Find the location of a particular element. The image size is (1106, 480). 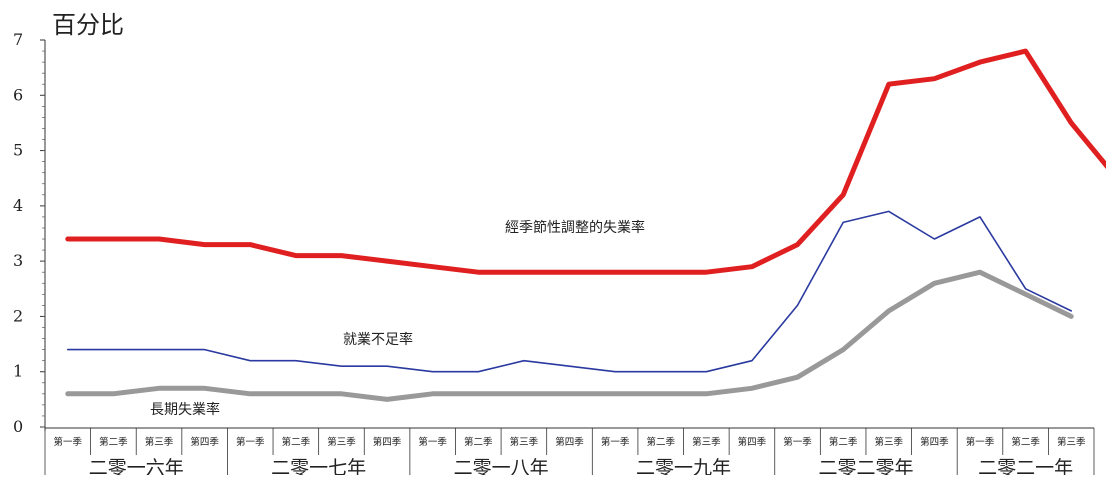

long-term-unemployment-label: 長期失業率 is located at coordinates (185, 409).